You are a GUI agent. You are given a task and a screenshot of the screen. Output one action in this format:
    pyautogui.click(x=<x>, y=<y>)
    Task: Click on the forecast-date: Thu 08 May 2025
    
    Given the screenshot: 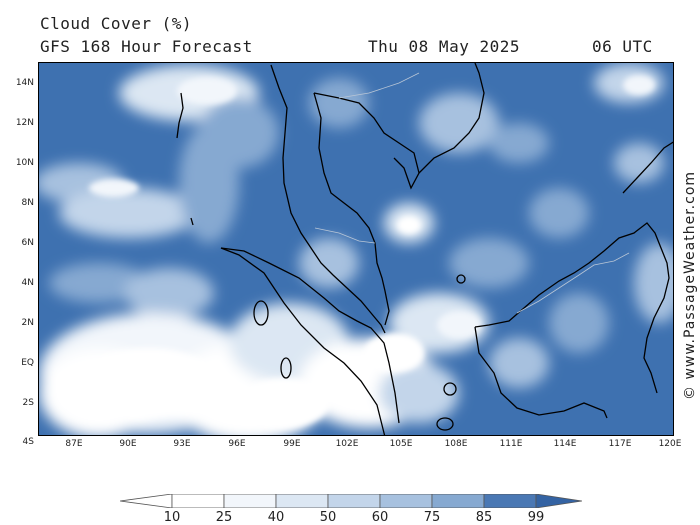 What is the action you would take?
    pyautogui.click(x=444, y=46)
    